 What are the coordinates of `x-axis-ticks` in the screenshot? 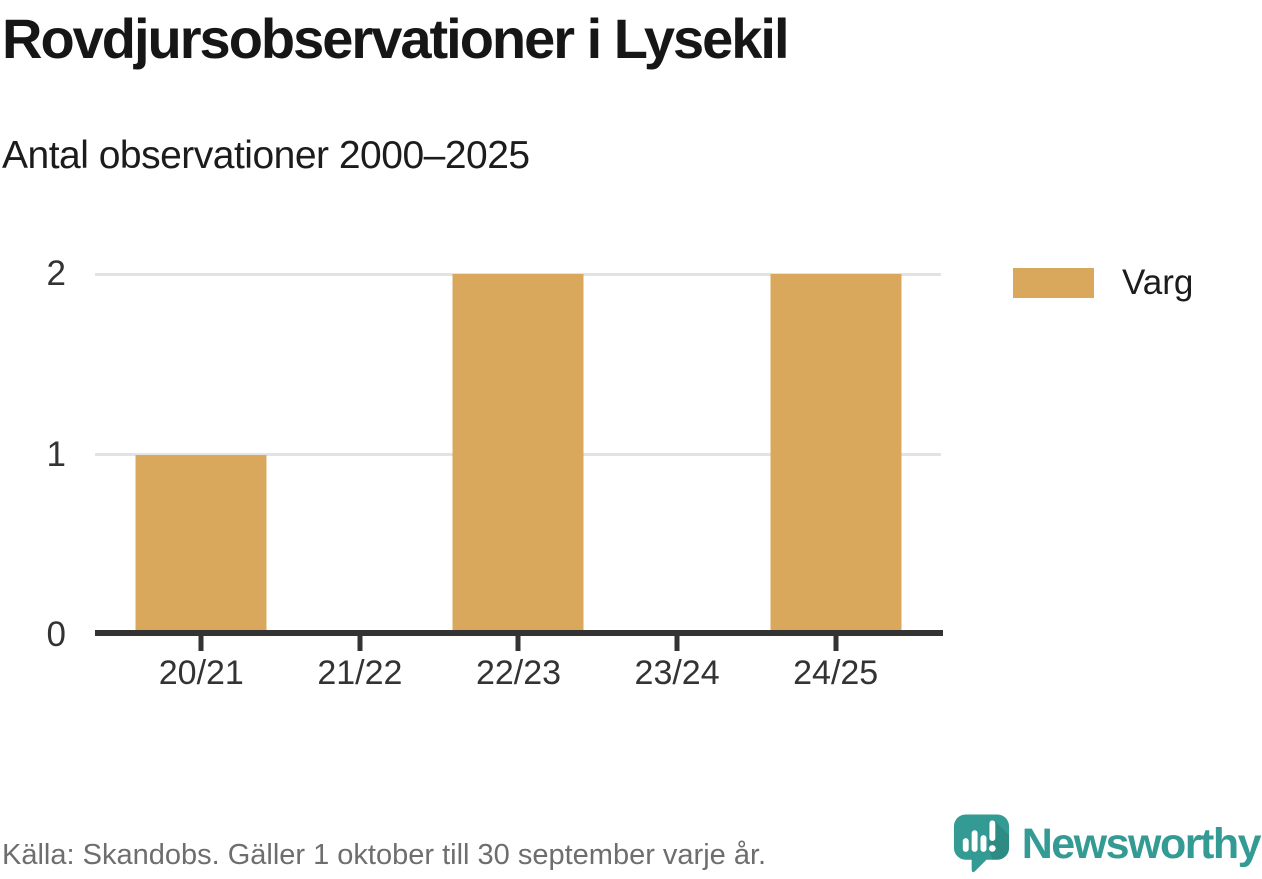 It's located at (518, 643).